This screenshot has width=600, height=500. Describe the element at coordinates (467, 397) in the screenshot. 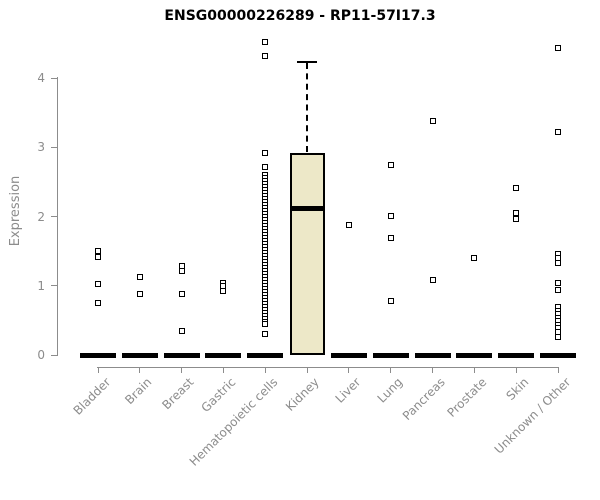

I see `category-label-prostate: Prostate` at that location.